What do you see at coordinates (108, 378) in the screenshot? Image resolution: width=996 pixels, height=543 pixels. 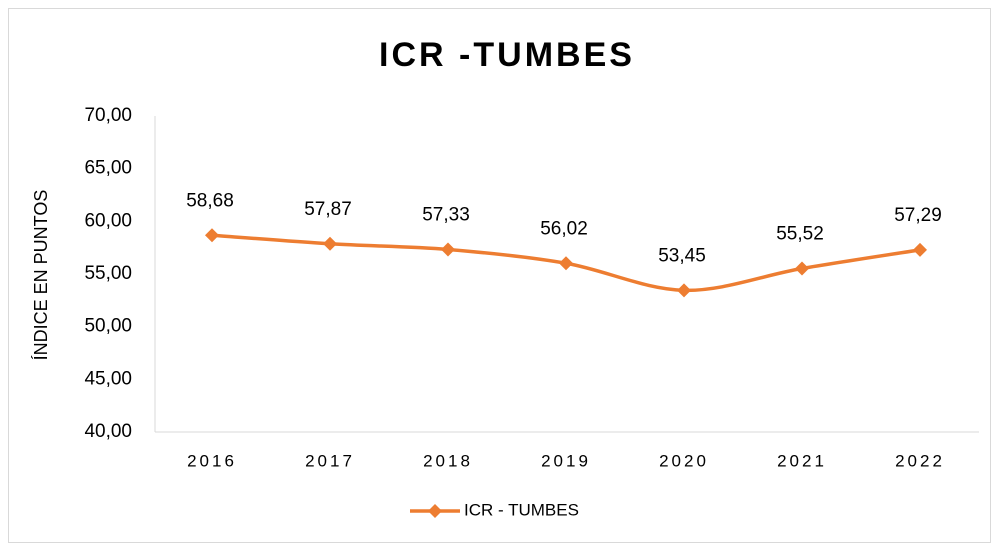 I see `y-tick-label: 45,00` at bounding box center [108, 378].